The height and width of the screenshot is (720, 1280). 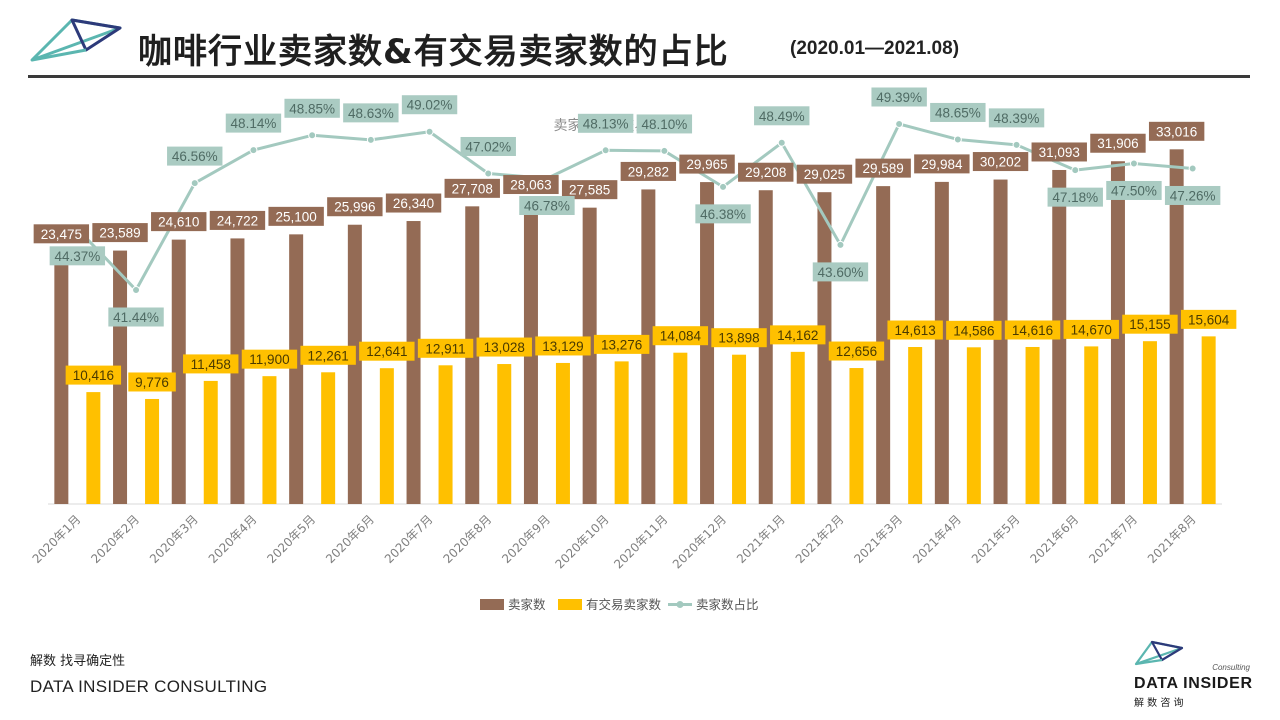 I want to click on title-divider, so click(x=639, y=76).